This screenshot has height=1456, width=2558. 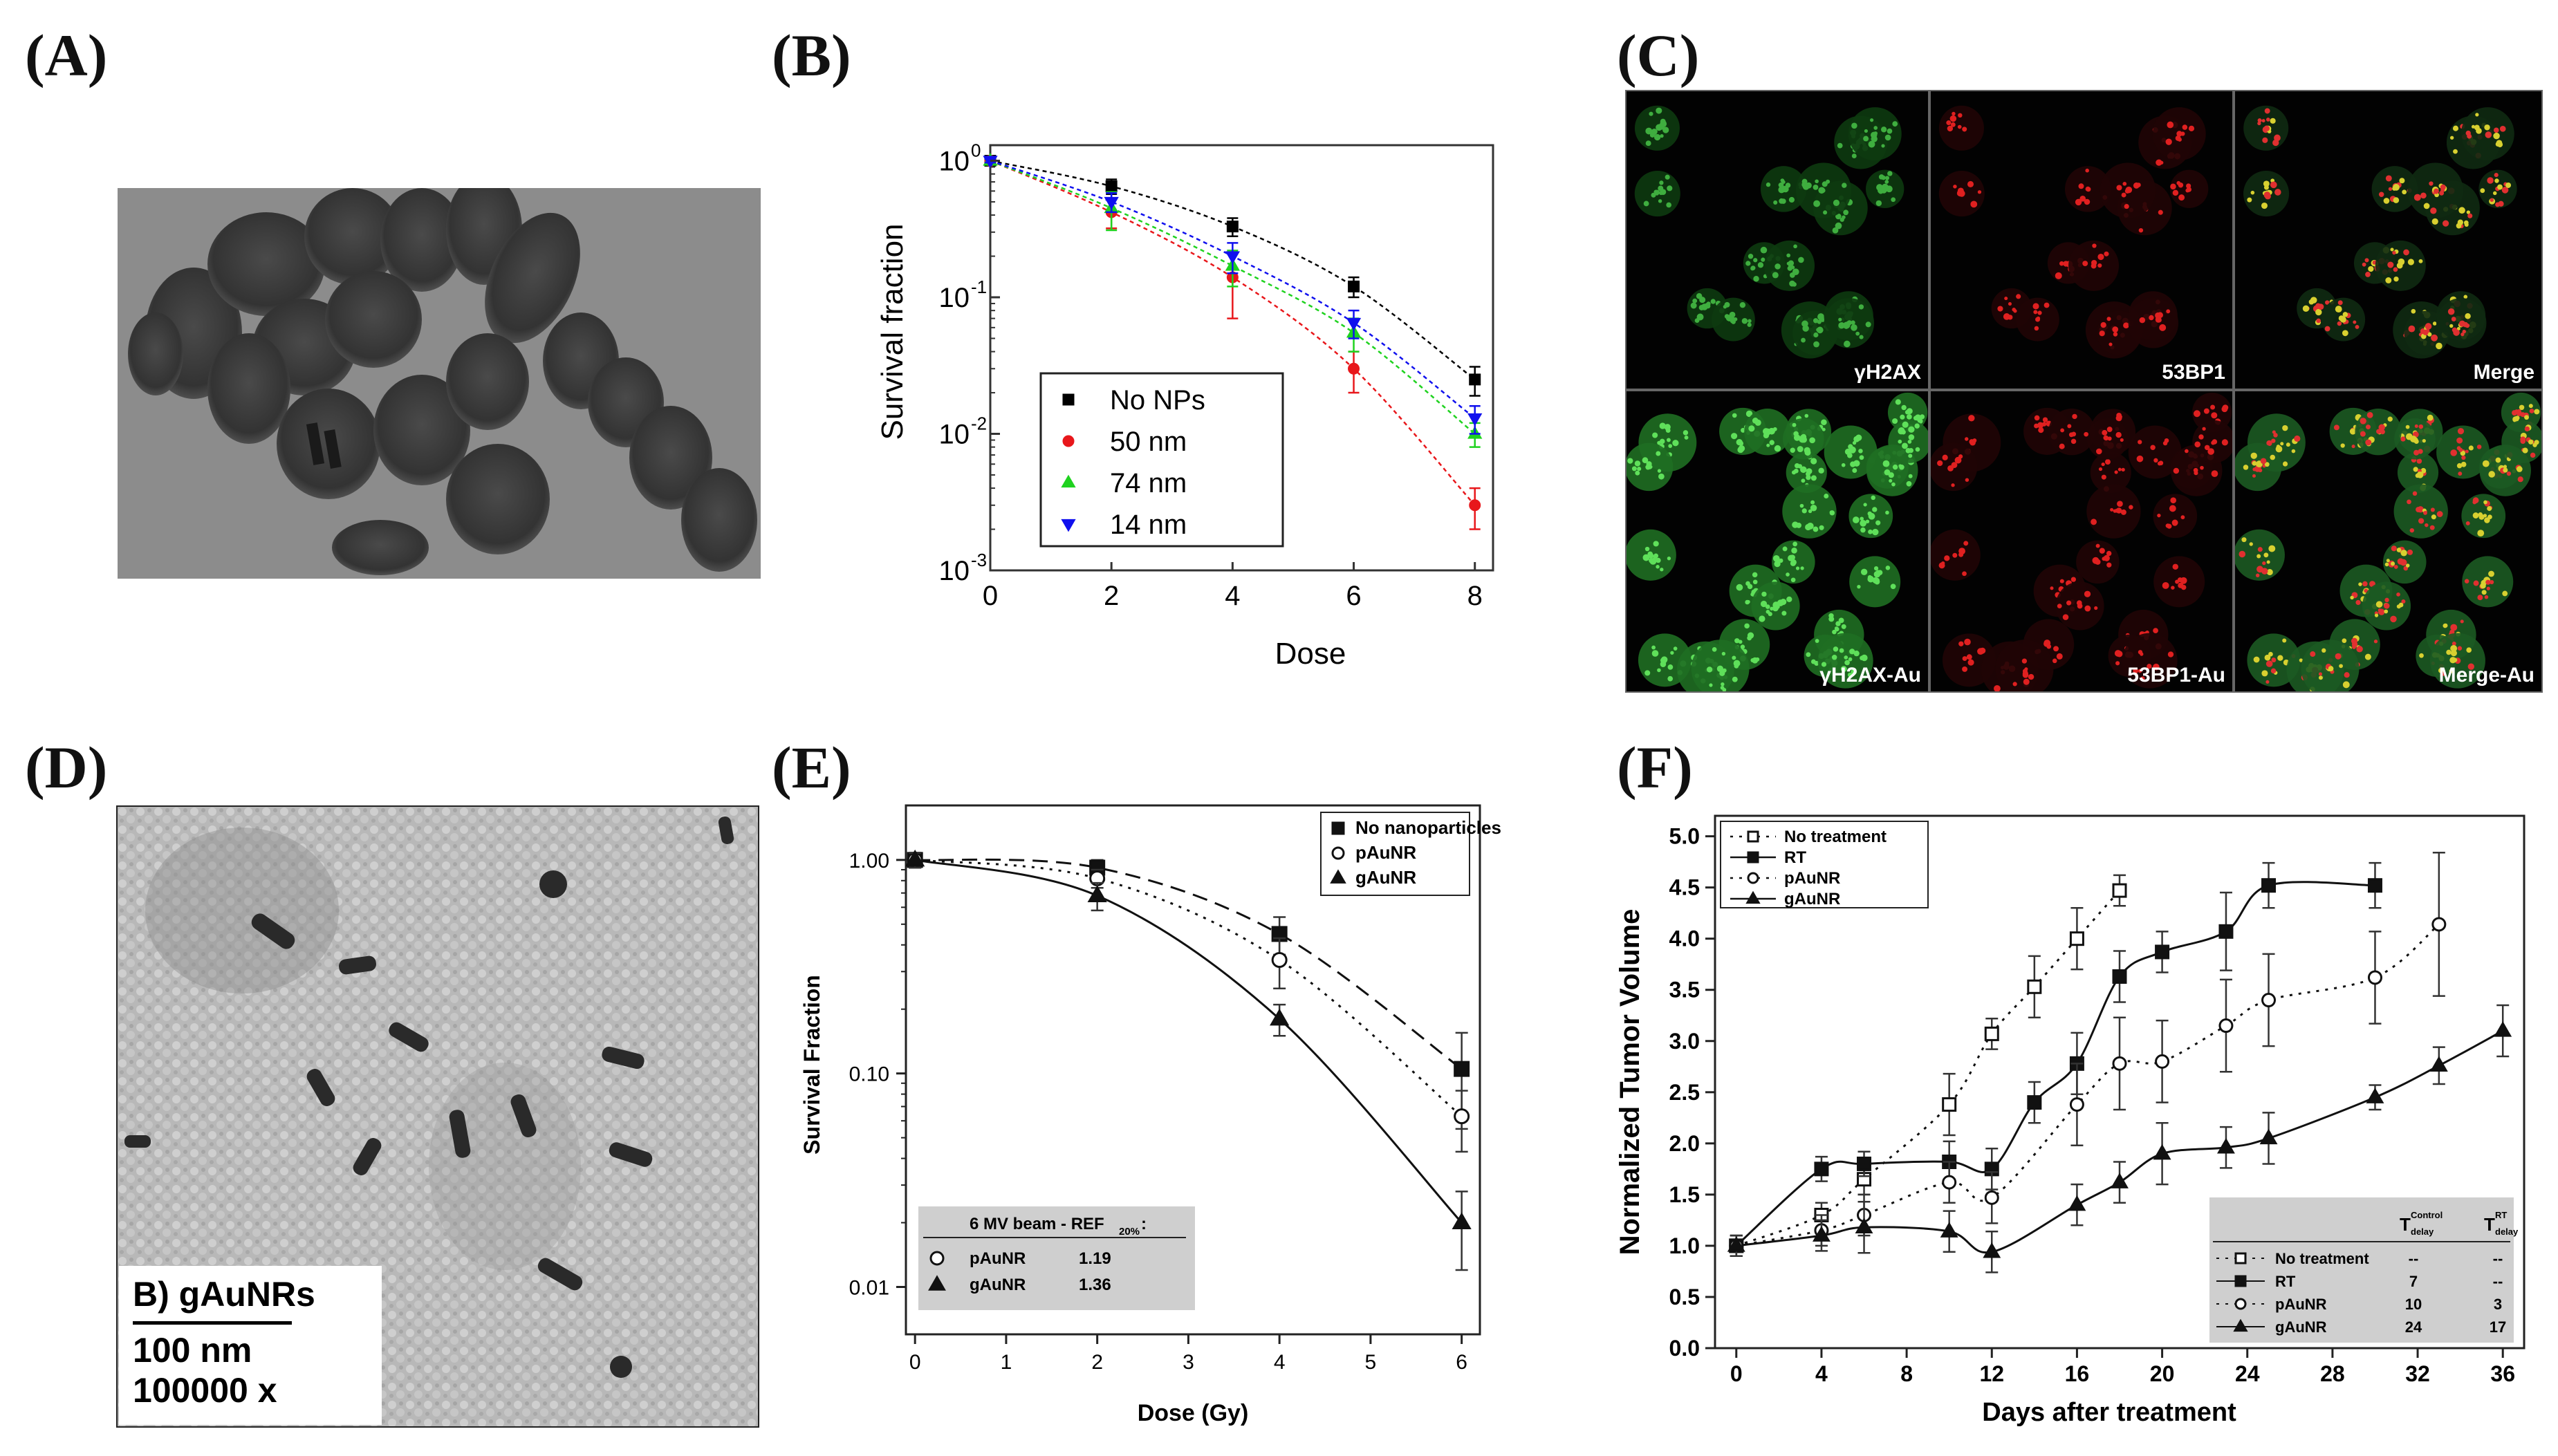 What do you see at coordinates (1835, 837) in the screenshot?
I see `legend-label: No treatment` at bounding box center [1835, 837].